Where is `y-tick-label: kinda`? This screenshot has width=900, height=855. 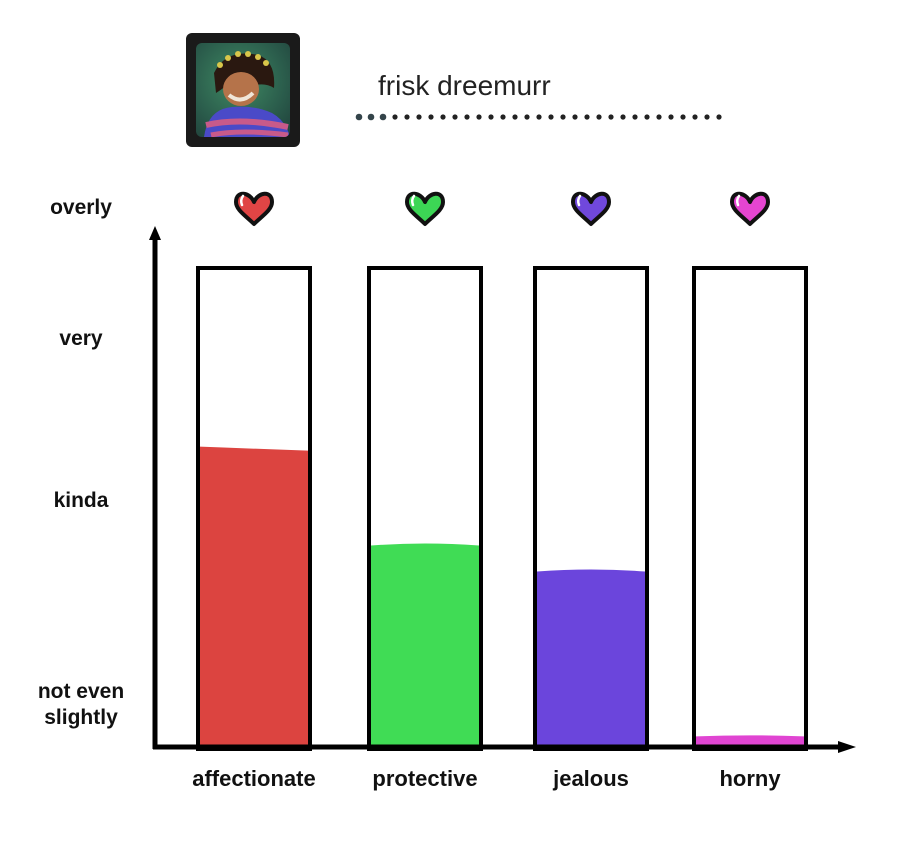
y-tick-label: kinda is located at coordinates (81, 501).